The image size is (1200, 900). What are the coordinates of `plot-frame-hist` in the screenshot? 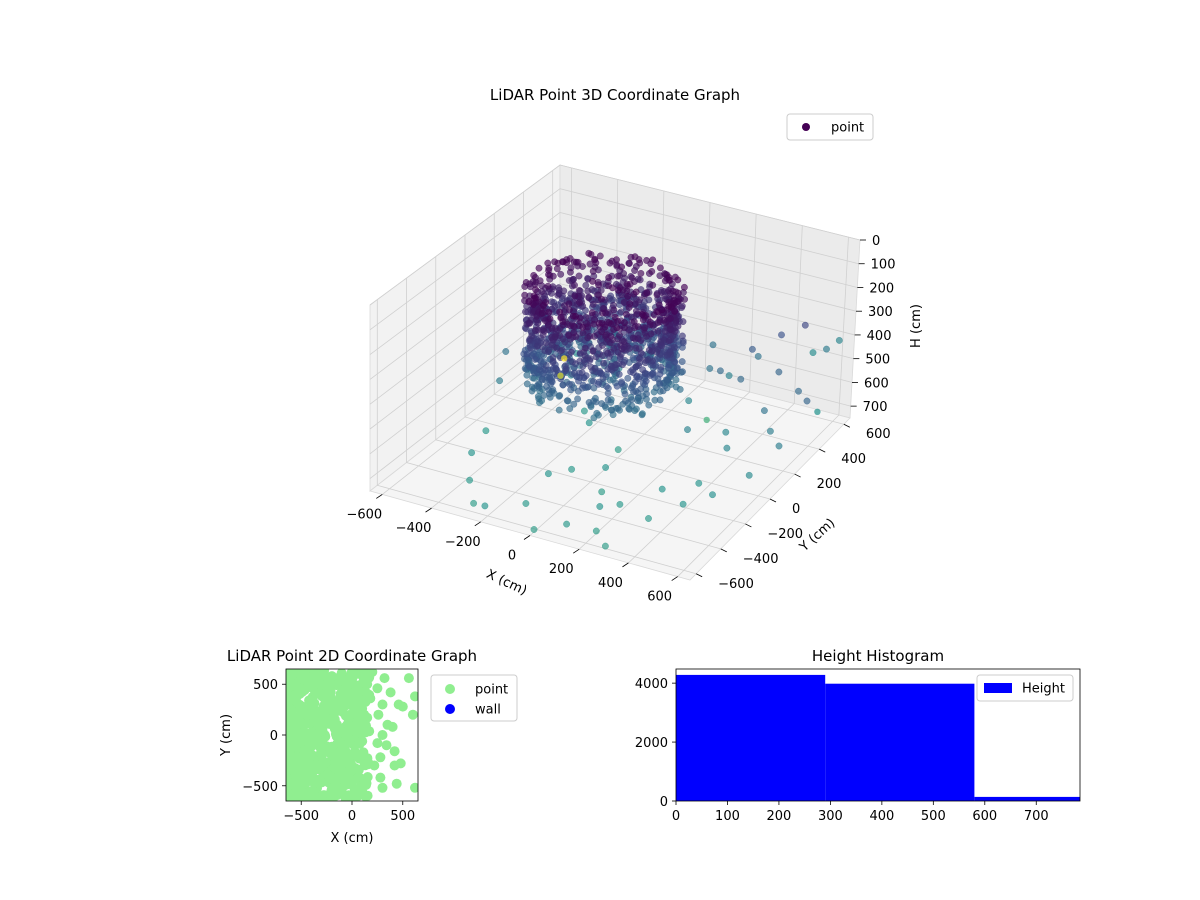 It's located at (878, 735).